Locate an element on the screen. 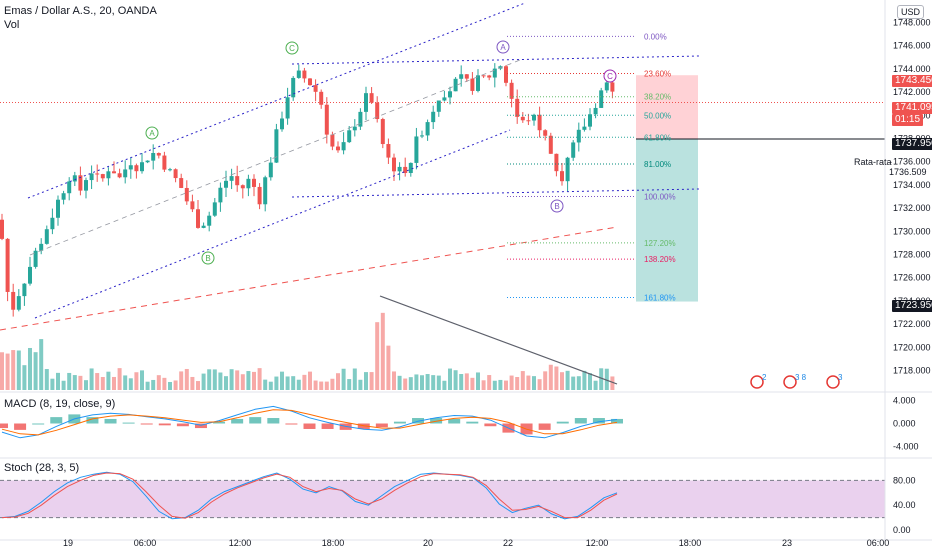  time-tick: 12:00 is located at coordinates (597, 543).